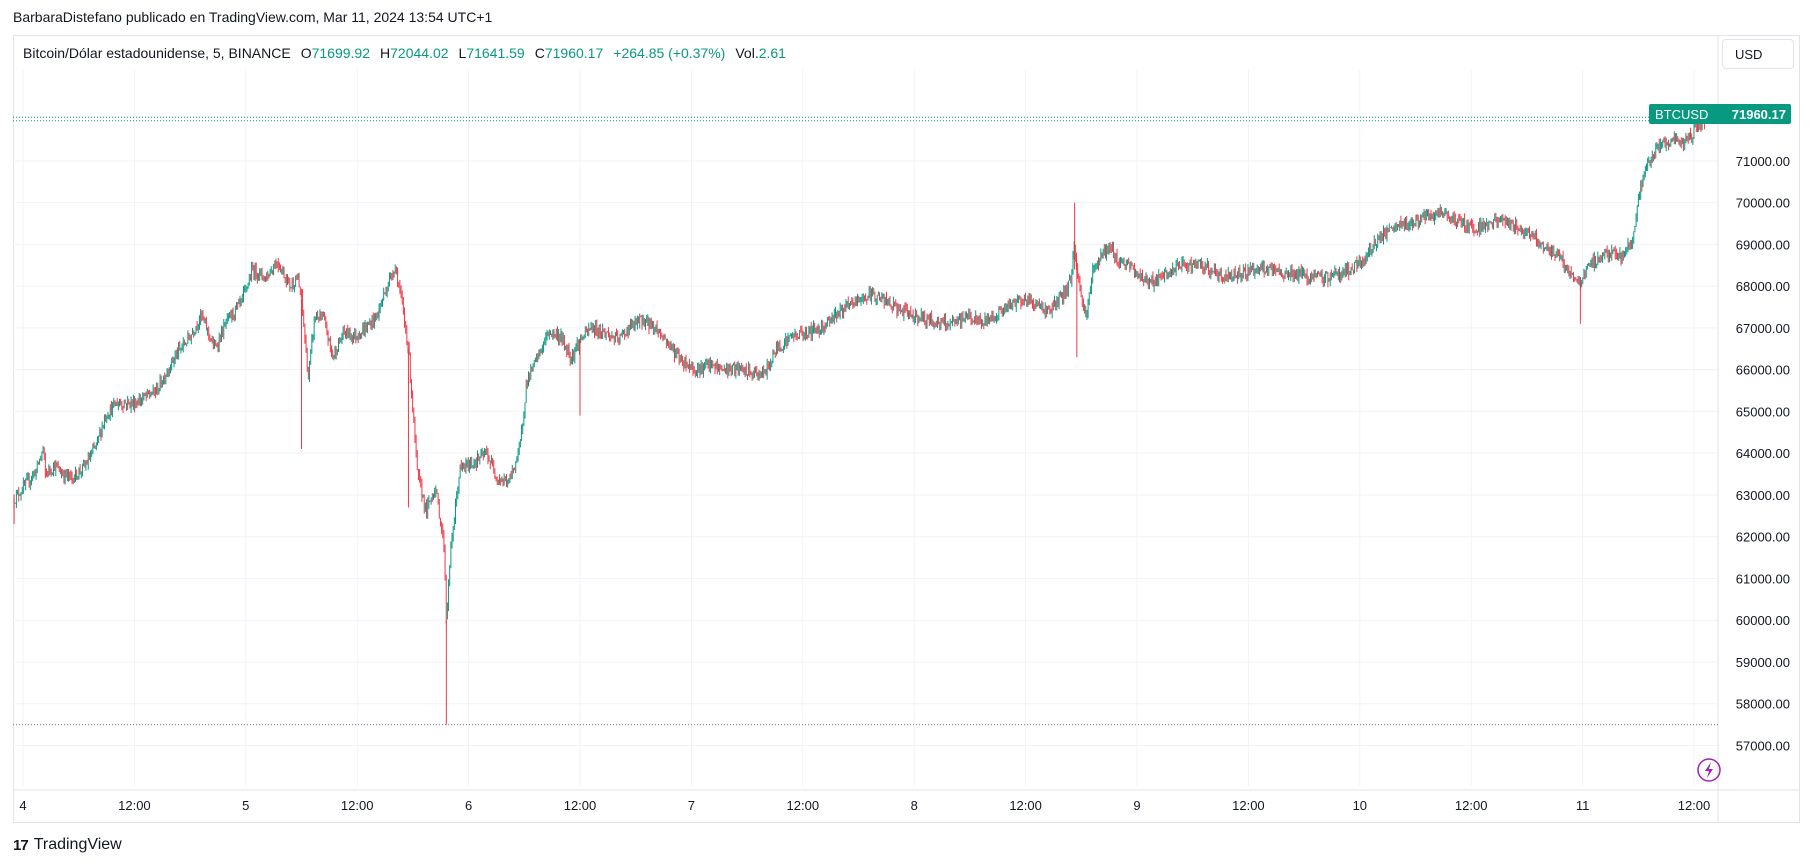 The image size is (1814, 866). Describe the element at coordinates (1763, 746) in the screenshot. I see `y-tick-label: 57000.00` at that location.